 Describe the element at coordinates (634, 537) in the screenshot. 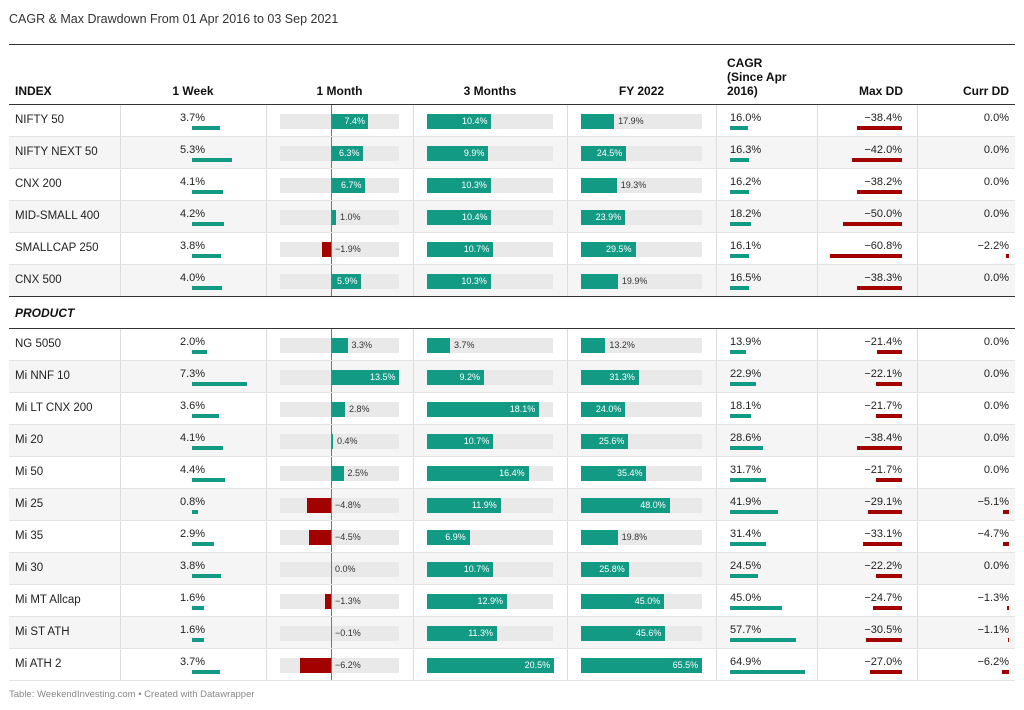

I see `fy2022-label: 19.8%` at that location.